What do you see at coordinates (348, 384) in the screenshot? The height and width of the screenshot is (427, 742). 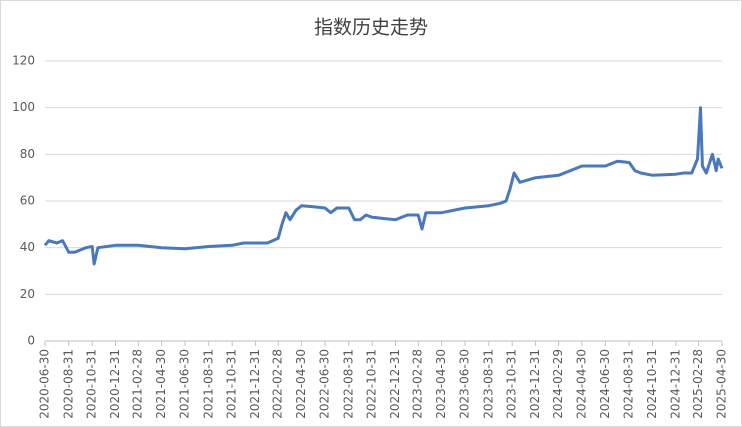 I see `x-tick-label: 2022-08-31` at bounding box center [348, 384].